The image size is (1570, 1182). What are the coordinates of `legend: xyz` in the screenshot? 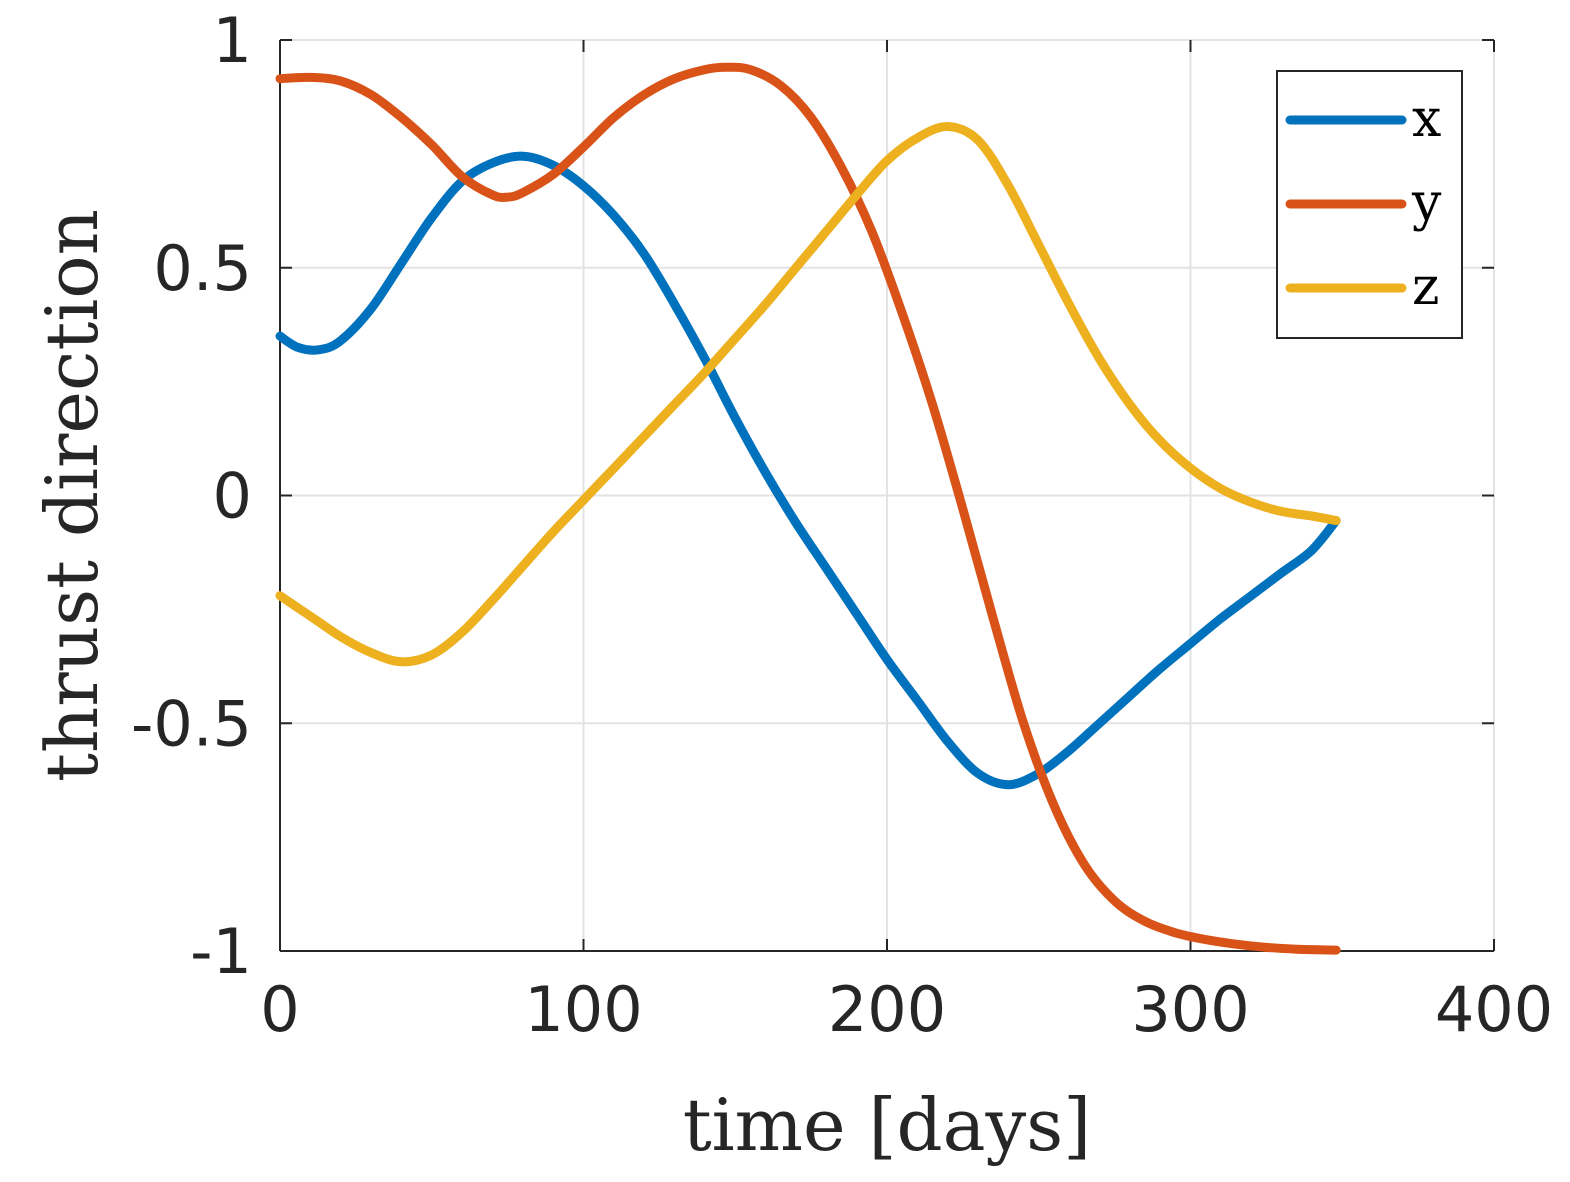 It's located at (1369, 204).